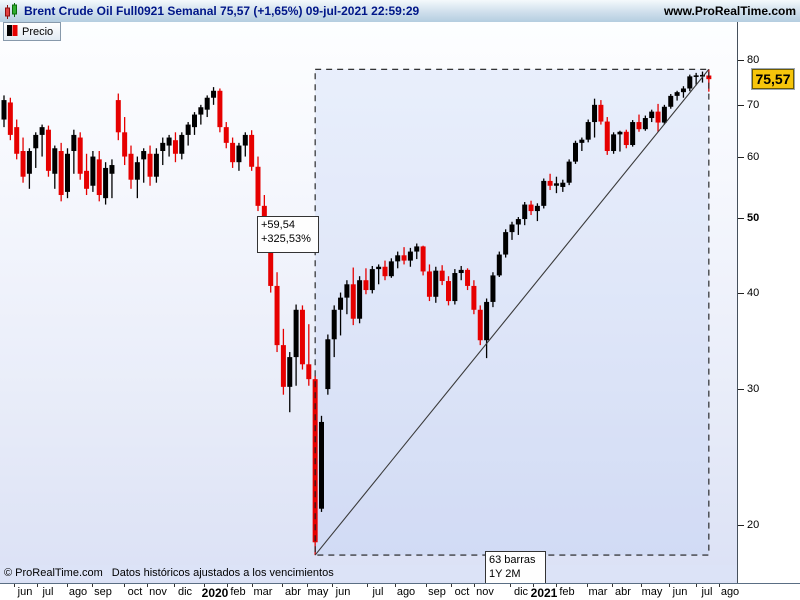 The image size is (800, 600). What do you see at coordinates (32, 31) in the screenshot?
I see `tab-precio: Precio` at bounding box center [32, 31].